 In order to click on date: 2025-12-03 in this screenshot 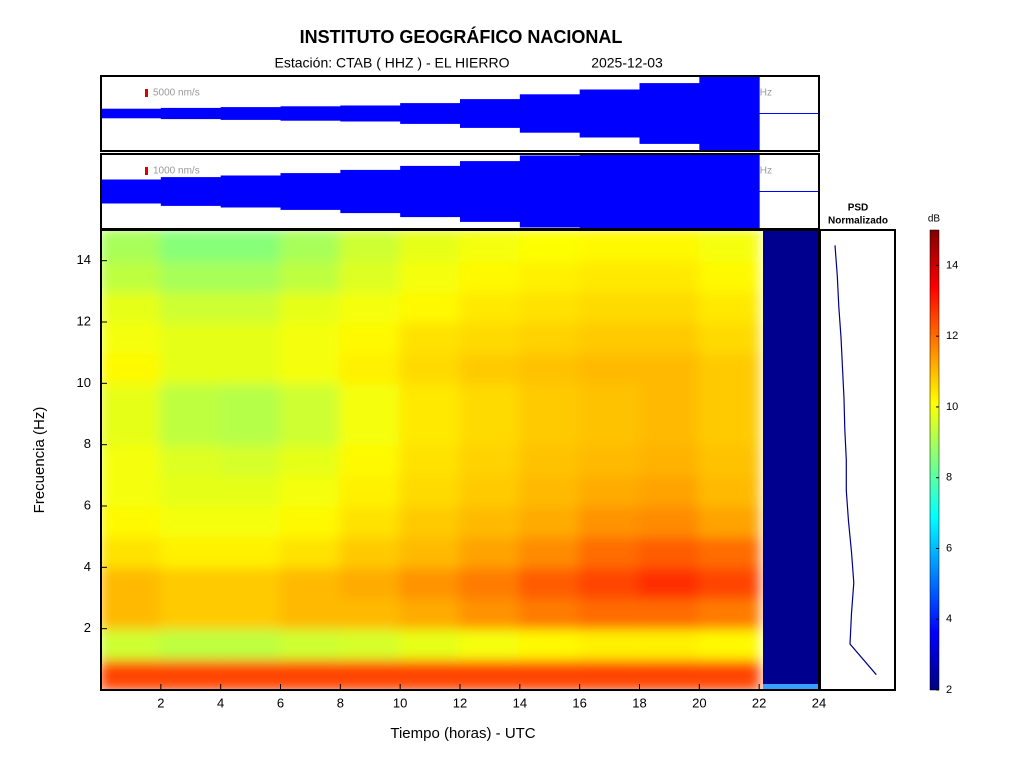, I will do `click(627, 63)`.